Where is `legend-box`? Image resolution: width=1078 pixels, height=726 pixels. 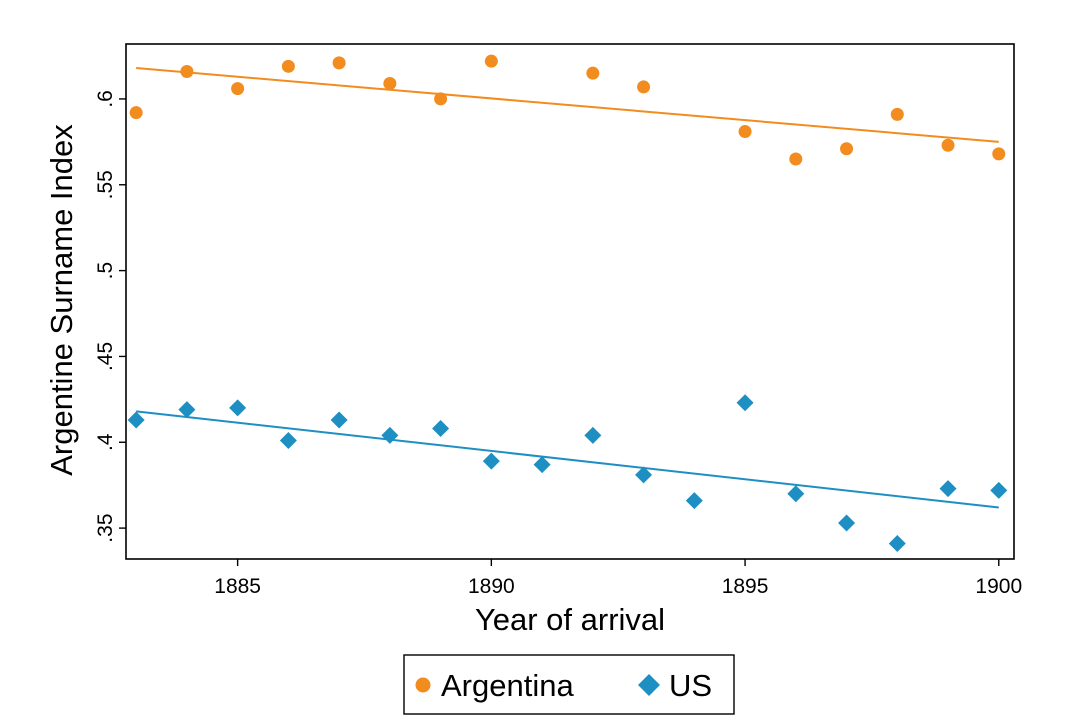
legend-box is located at coordinates (569, 684).